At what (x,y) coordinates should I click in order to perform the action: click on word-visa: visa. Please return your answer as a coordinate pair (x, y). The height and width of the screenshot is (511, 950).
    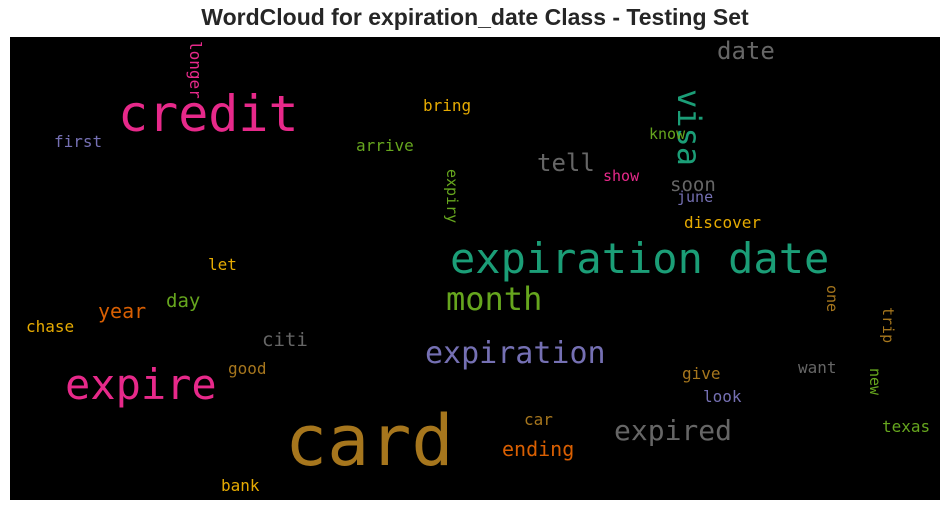
    Looking at the image, I should click on (689, 127).